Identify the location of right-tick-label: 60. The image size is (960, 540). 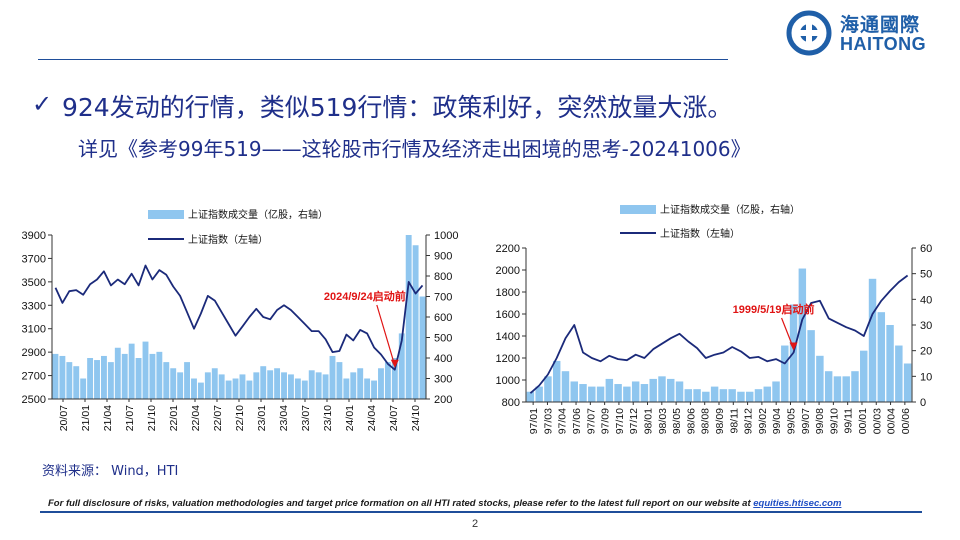
(926, 249).